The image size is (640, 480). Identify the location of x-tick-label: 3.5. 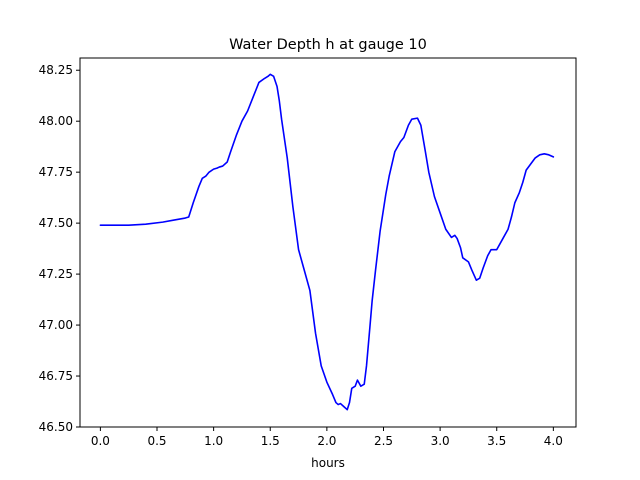
(496, 441).